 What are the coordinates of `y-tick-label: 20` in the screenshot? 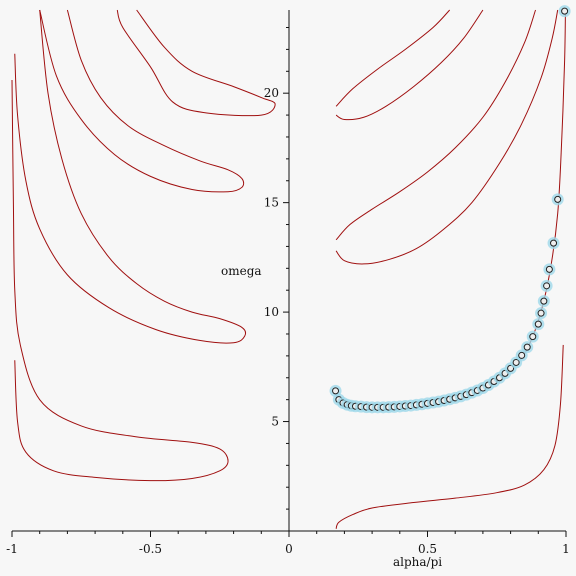 It's located at (271, 93).